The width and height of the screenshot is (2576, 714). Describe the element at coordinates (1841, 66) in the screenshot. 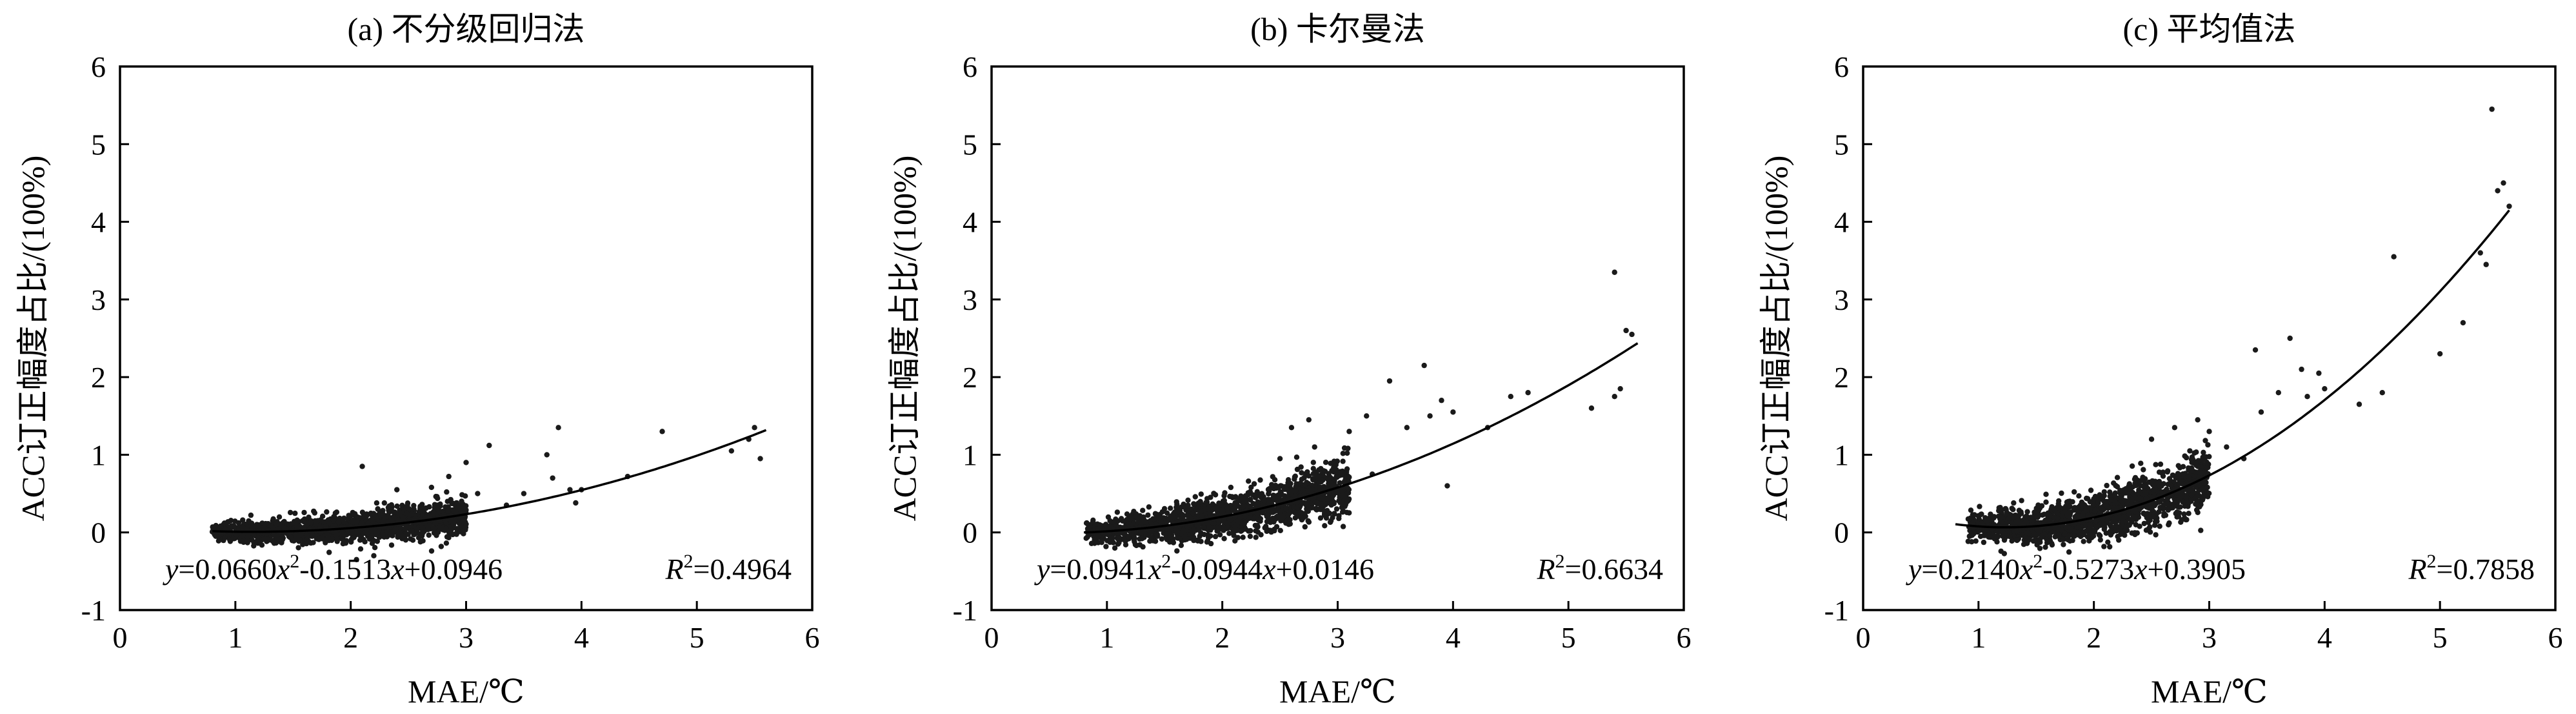

I see `y-tick-label: 6` at that location.